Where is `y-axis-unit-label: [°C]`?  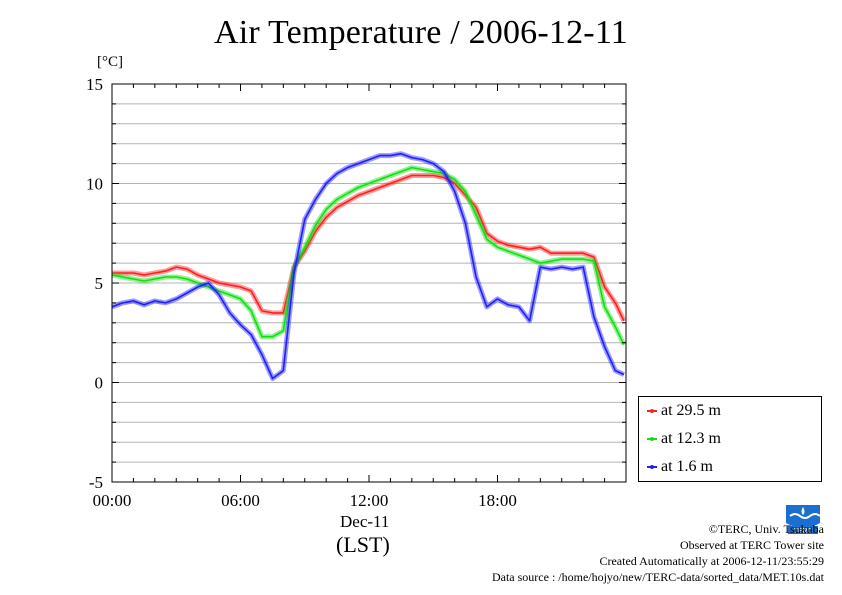
y-axis-unit-label: [°C] is located at coordinates (110, 62).